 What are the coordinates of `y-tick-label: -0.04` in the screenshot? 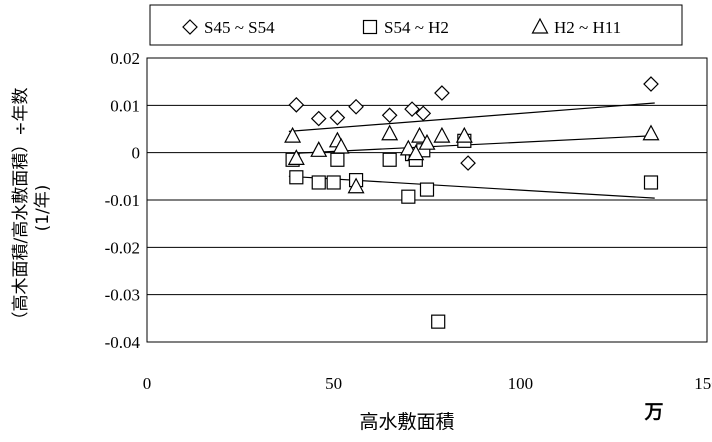 It's located at (123, 342).